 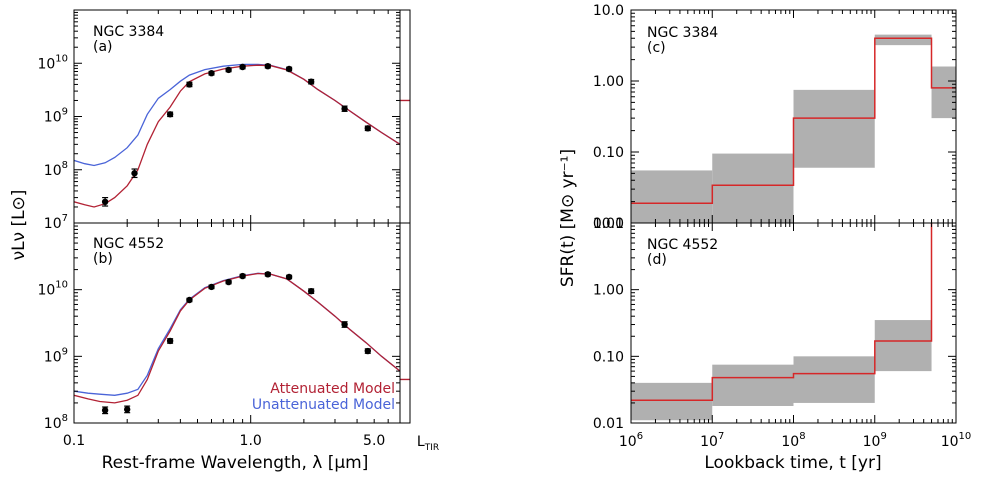 I want to click on sed-panel-b-frame, so click(x=242, y=323).